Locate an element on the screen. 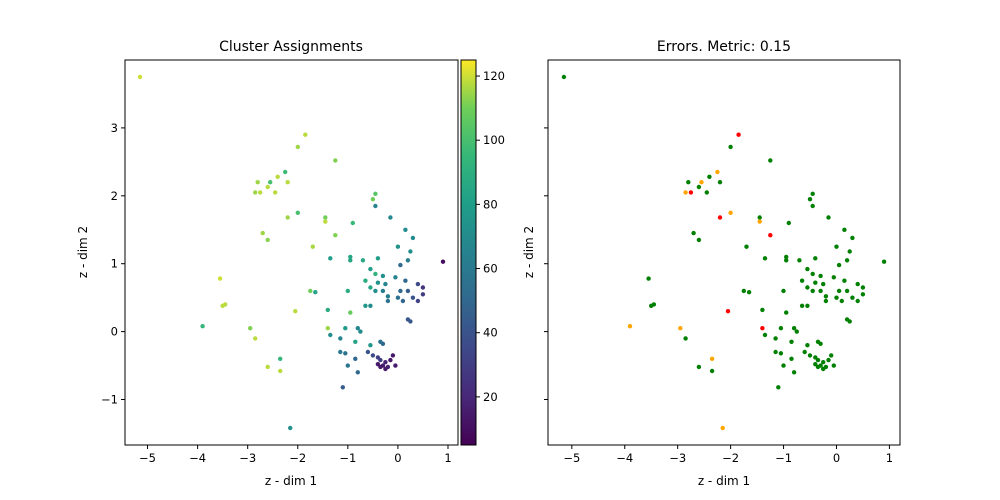 This screenshot has height=500, width=1000. y-tick-label-0: −1 is located at coordinates (109, 400).